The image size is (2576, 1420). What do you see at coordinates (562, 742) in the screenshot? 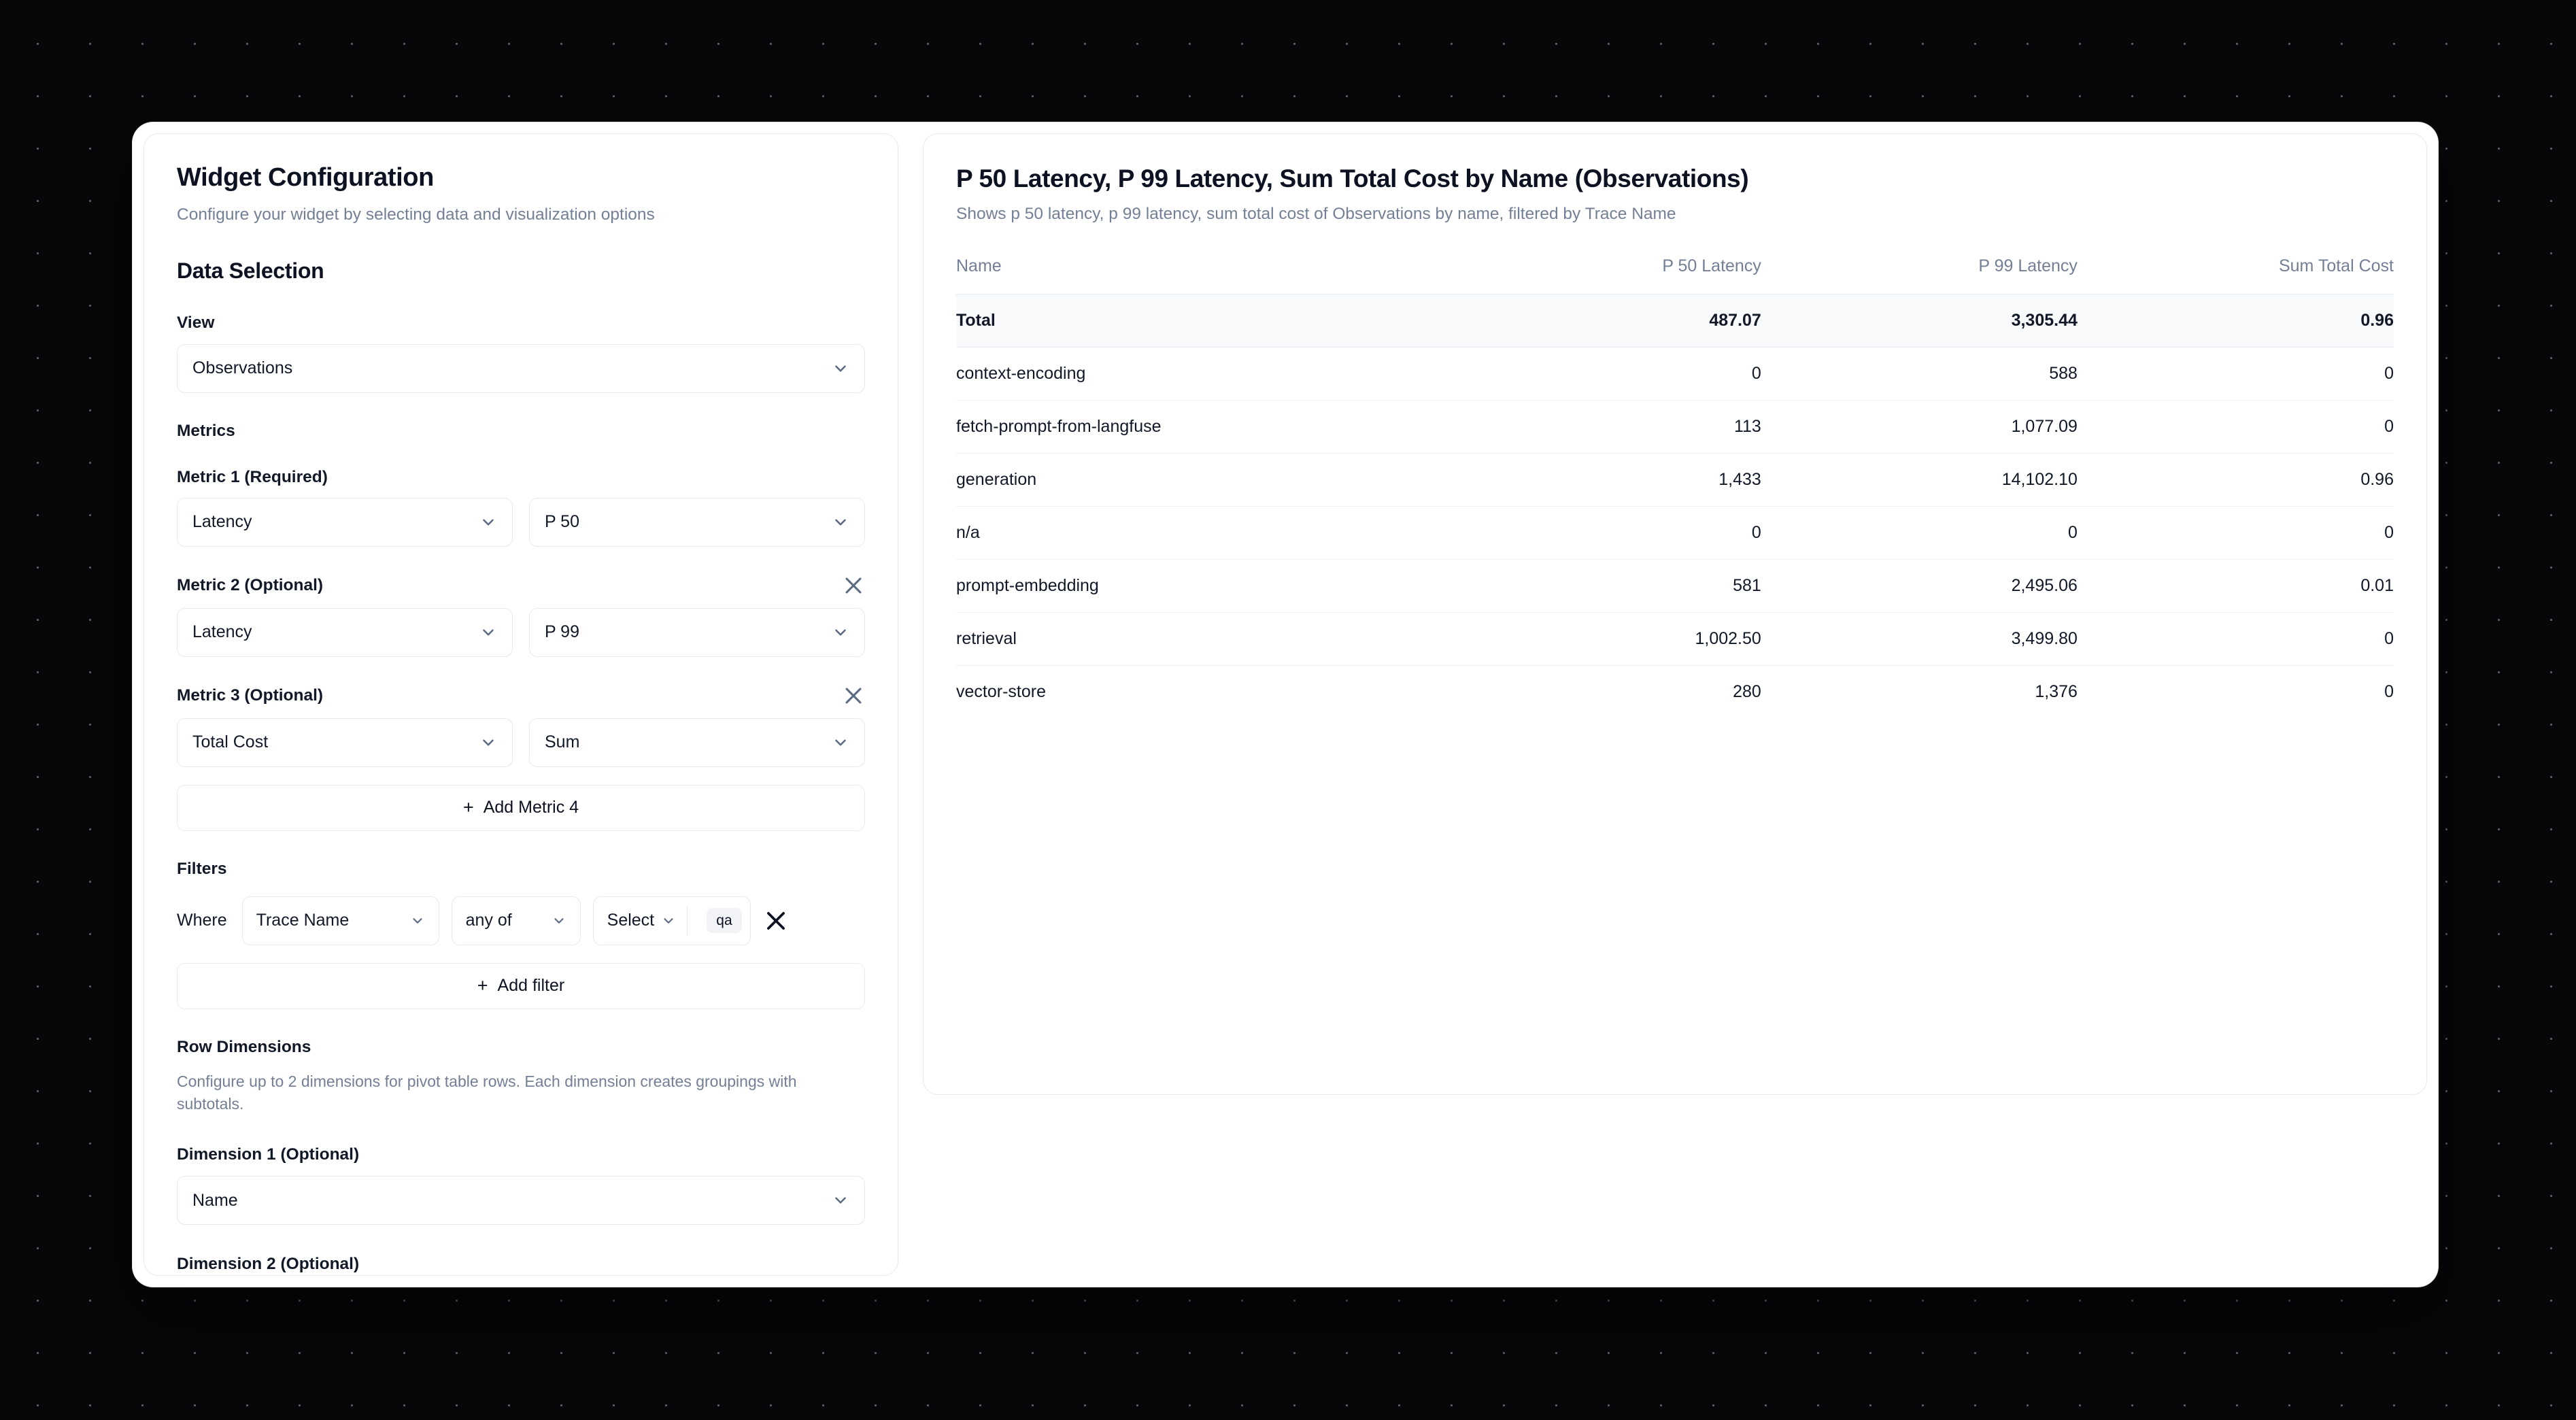
I see `metric-3-aggregation-value: Sum` at bounding box center [562, 742].